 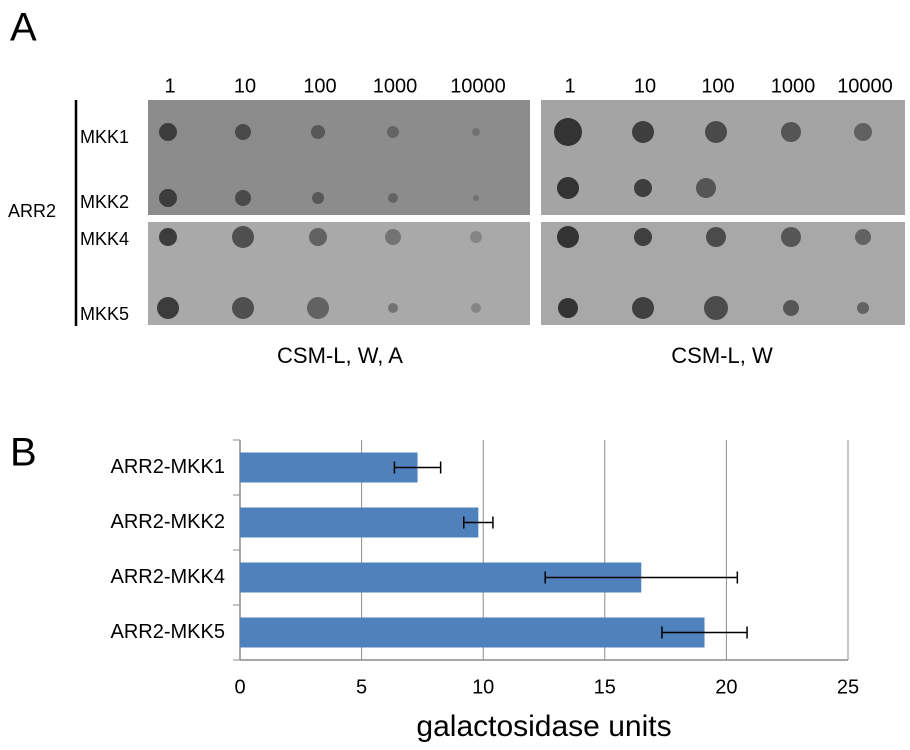 I want to click on caption: CSM-L, W, A, so click(x=340, y=355).